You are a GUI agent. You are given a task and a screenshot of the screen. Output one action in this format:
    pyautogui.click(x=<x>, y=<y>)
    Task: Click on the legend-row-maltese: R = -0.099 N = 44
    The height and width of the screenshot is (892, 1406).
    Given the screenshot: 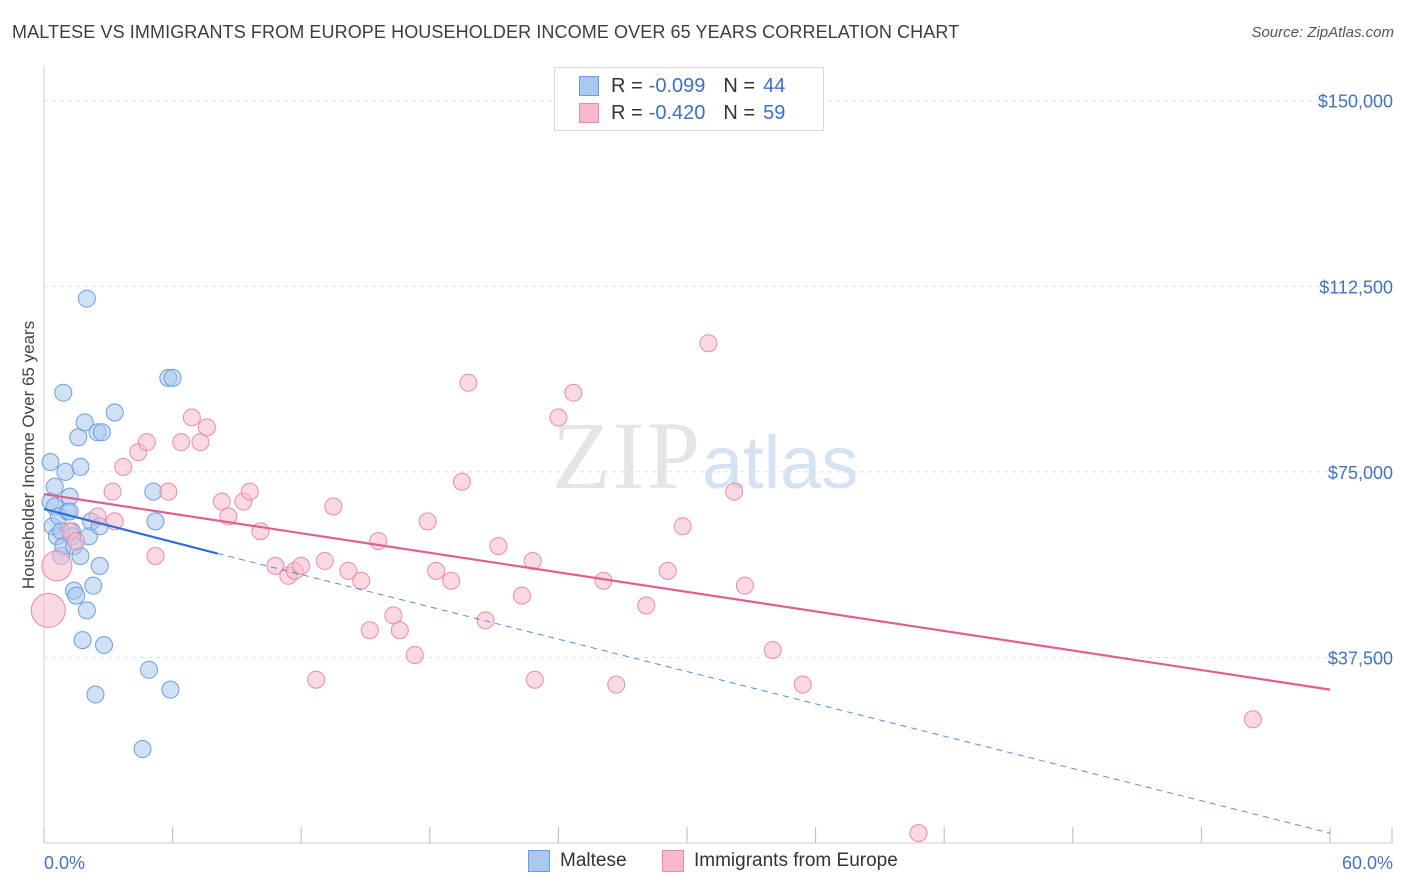 What is the action you would take?
    pyautogui.click(x=682, y=86)
    